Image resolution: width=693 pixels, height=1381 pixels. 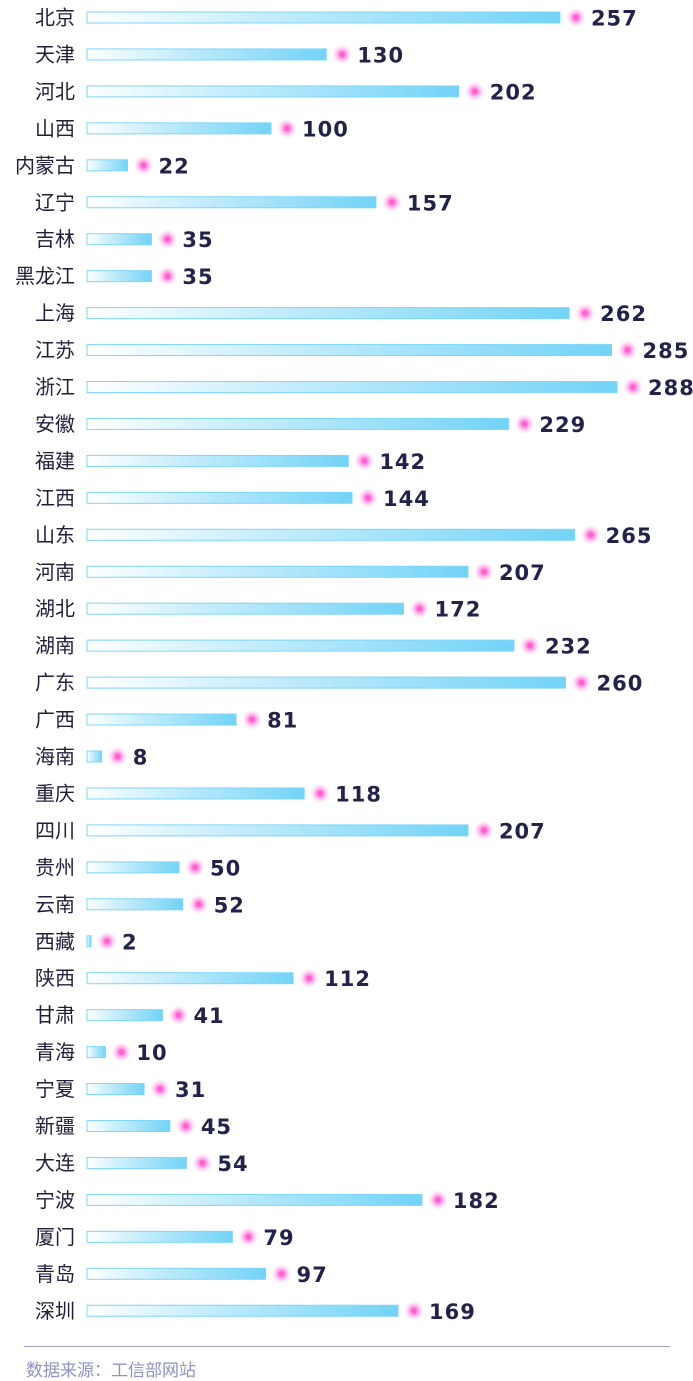 I want to click on value-label: 202, so click(x=513, y=92).